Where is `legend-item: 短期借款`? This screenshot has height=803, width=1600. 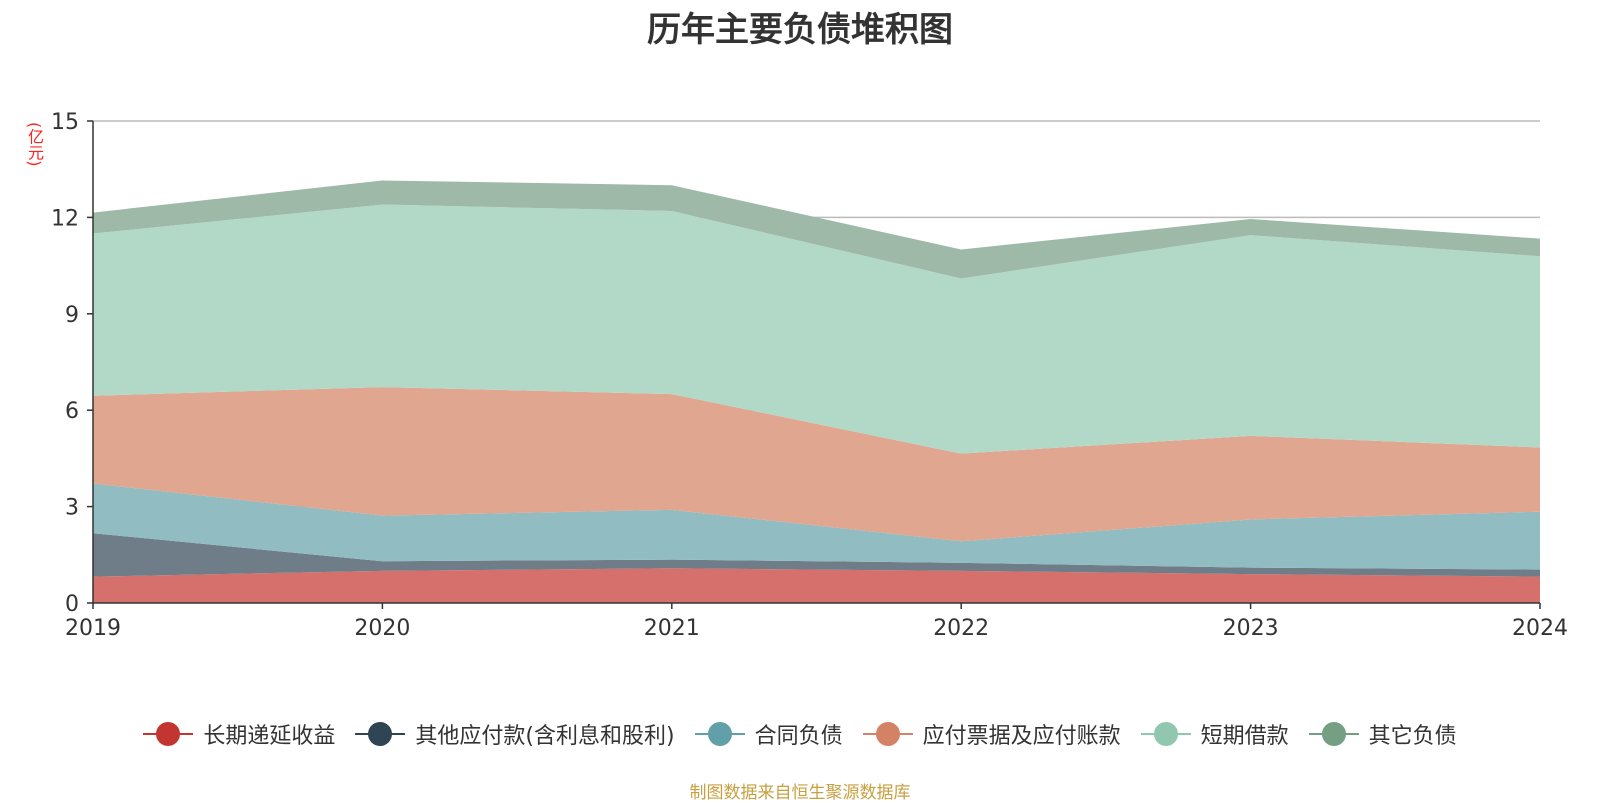
legend-item: 短期借款 is located at coordinates (1214, 734).